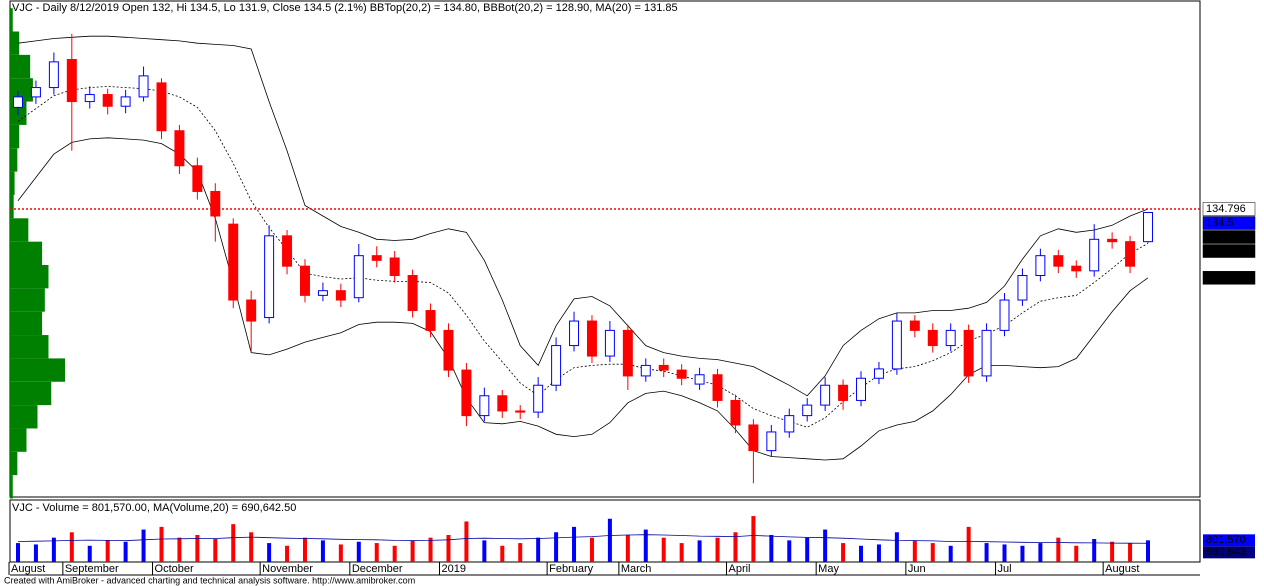 This screenshot has width=1264, height=586. What do you see at coordinates (92, 569) in the screenshot?
I see `x-tick-label: September` at bounding box center [92, 569].